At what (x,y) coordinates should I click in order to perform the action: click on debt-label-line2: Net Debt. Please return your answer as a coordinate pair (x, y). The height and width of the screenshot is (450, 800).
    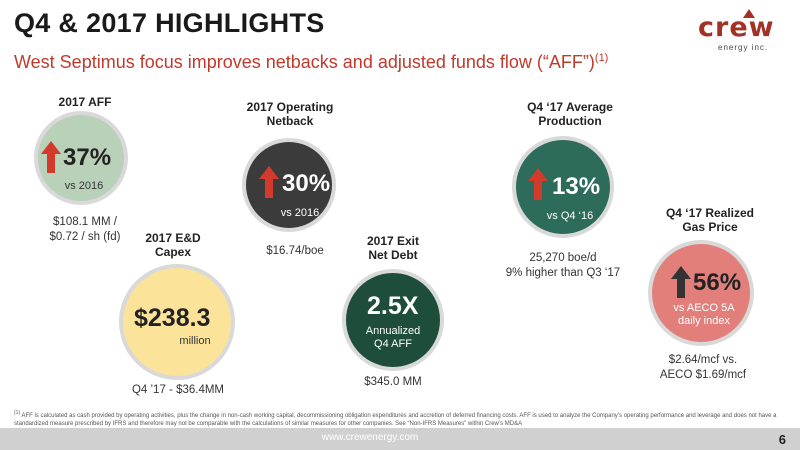
    Looking at the image, I should click on (393, 255).